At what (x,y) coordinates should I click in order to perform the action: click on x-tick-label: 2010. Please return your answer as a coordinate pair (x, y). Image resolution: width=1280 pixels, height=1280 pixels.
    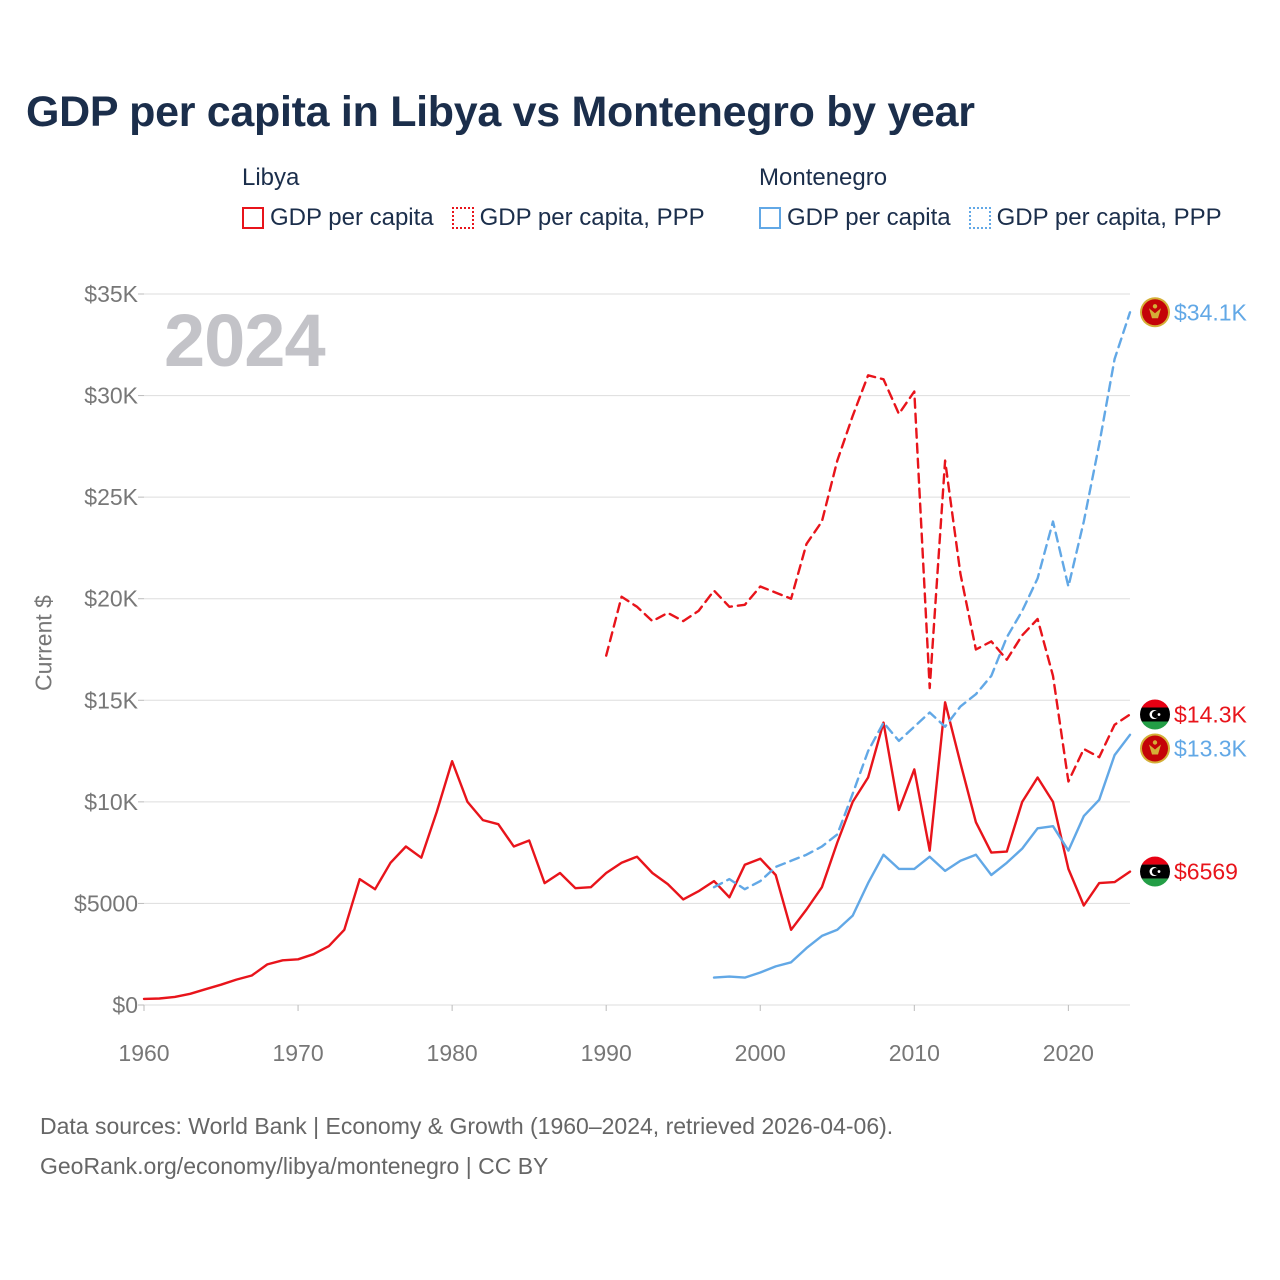
    Looking at the image, I should click on (914, 1053).